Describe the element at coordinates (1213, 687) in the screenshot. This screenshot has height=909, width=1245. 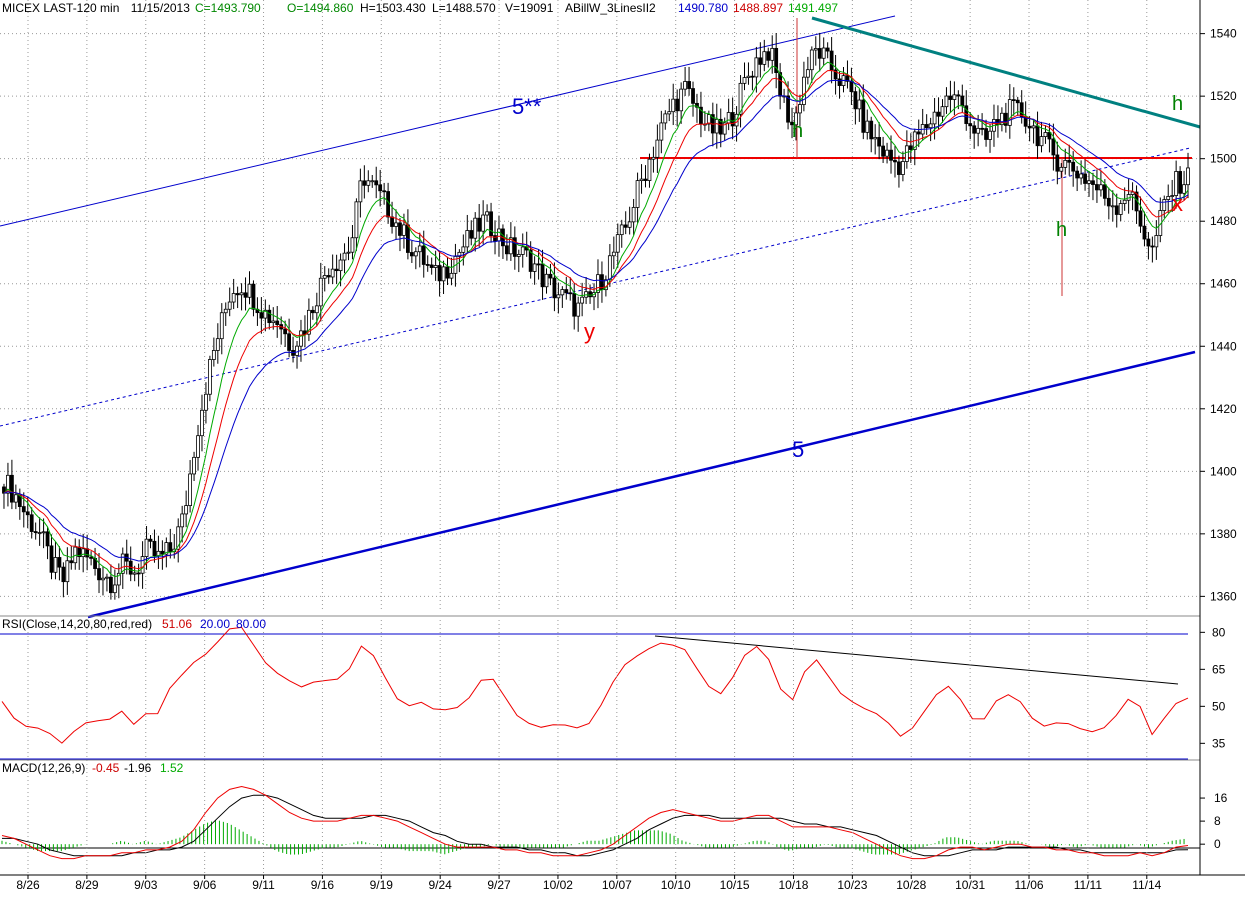
I see `rsi-y-axis: 35 50 65 80` at that location.